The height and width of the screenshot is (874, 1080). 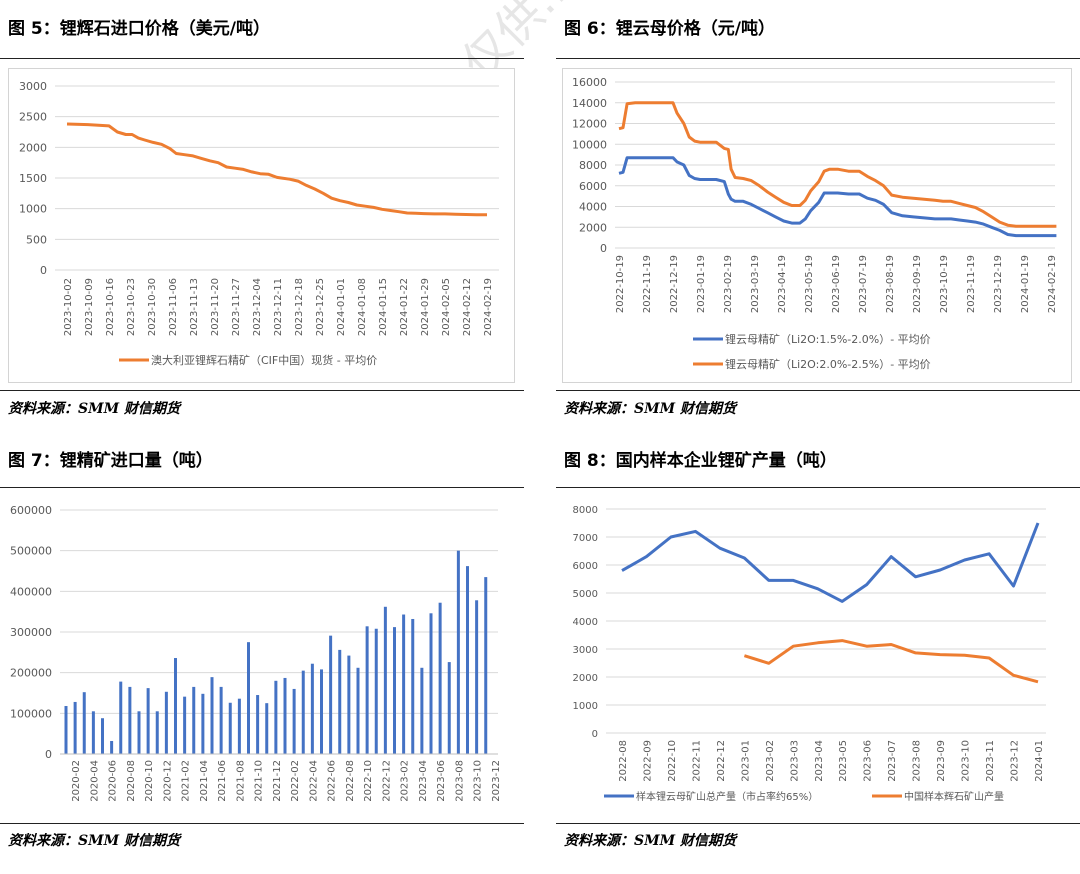 I want to click on x-tick-label: 2023-10-09, so click(x=89, y=307).